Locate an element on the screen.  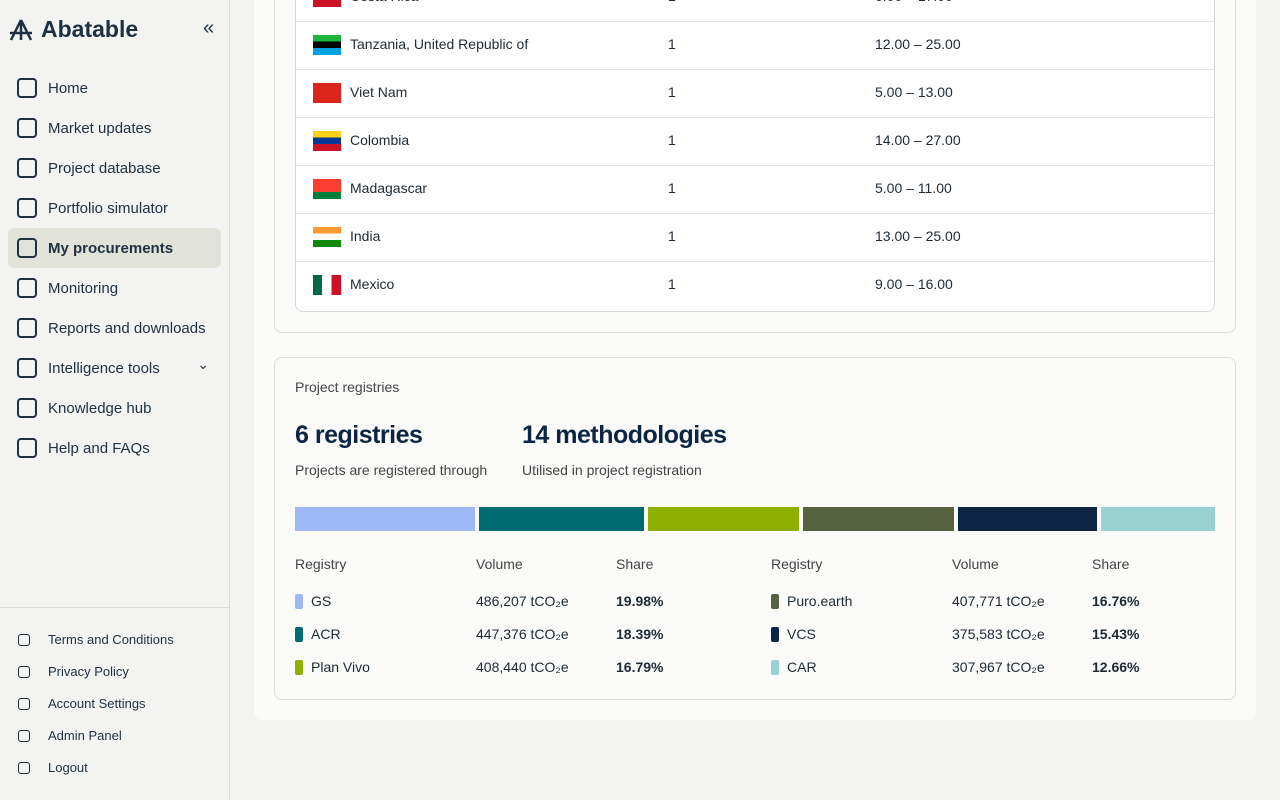
country: Mexico is located at coordinates (372, 284).